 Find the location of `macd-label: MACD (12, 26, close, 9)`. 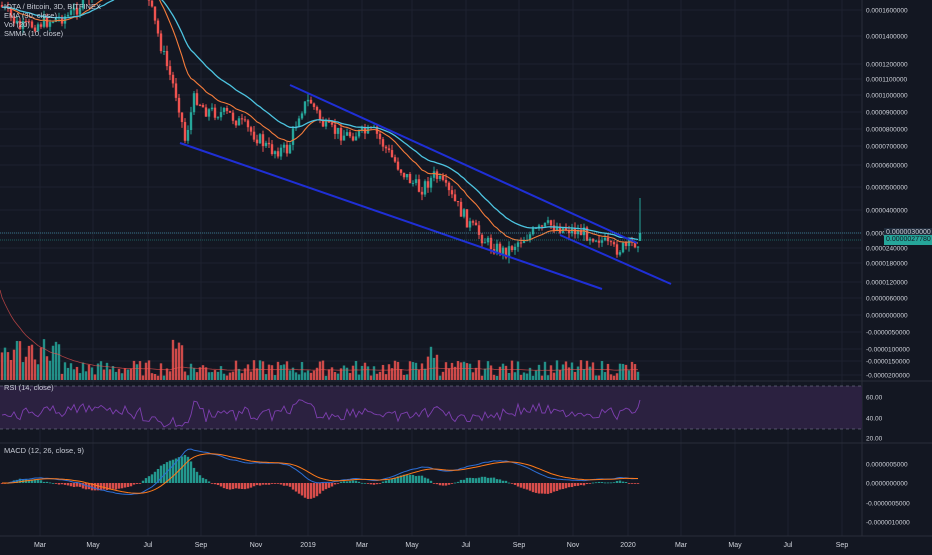

macd-label: MACD (12, 26, close, 9) is located at coordinates (44, 450).